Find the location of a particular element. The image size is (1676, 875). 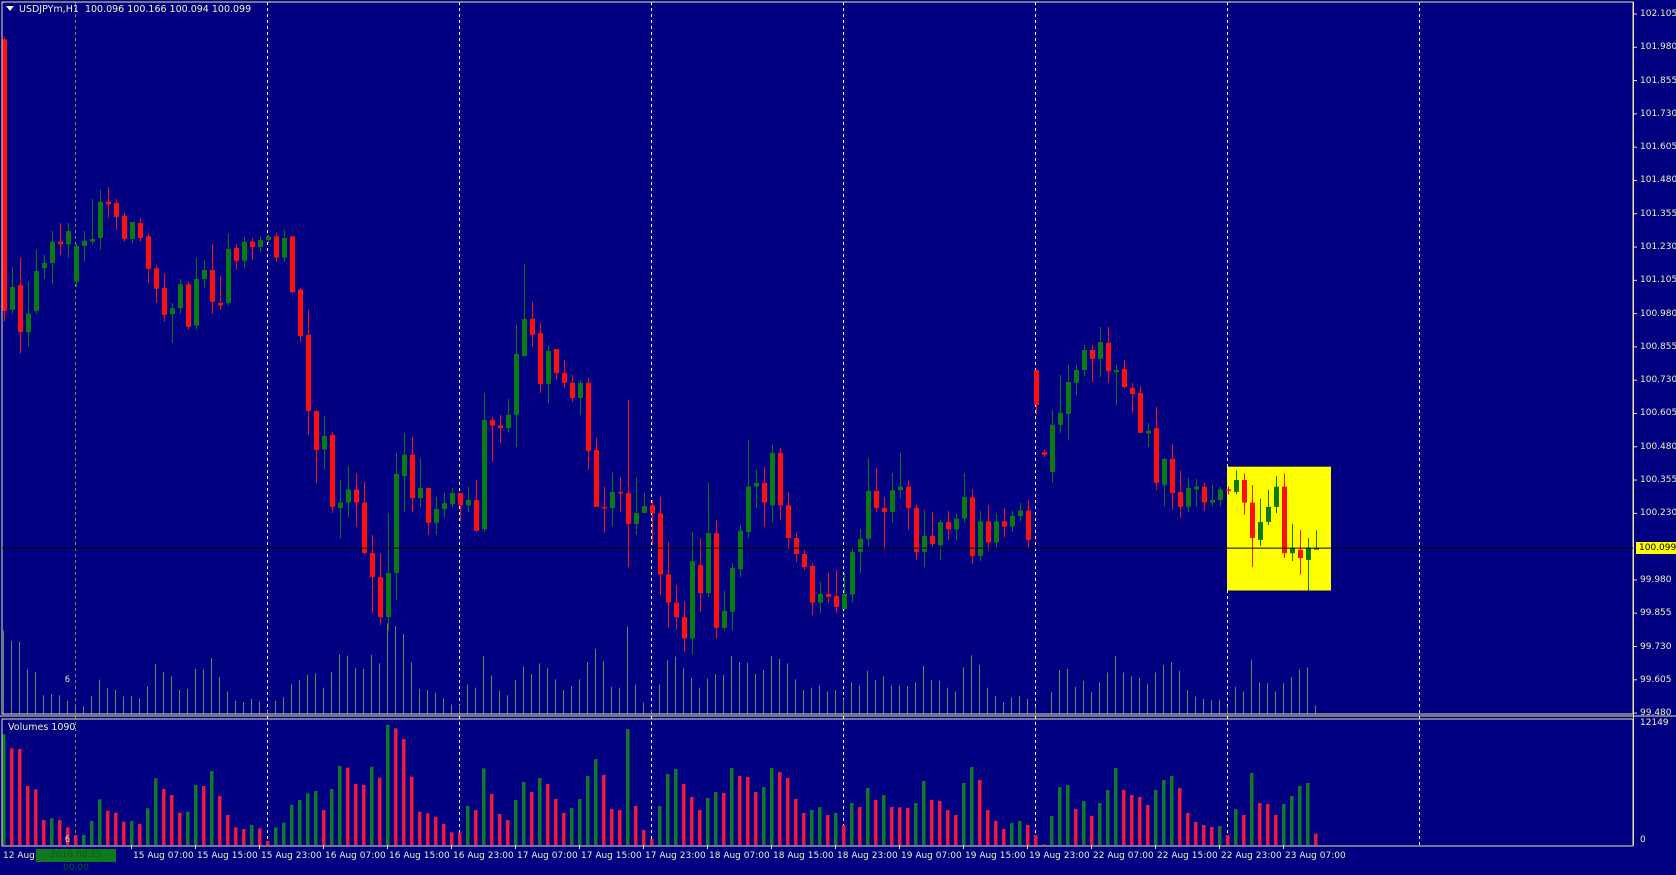

time-tick-label: 22 Aug 23:00 is located at coordinates (1251, 856).